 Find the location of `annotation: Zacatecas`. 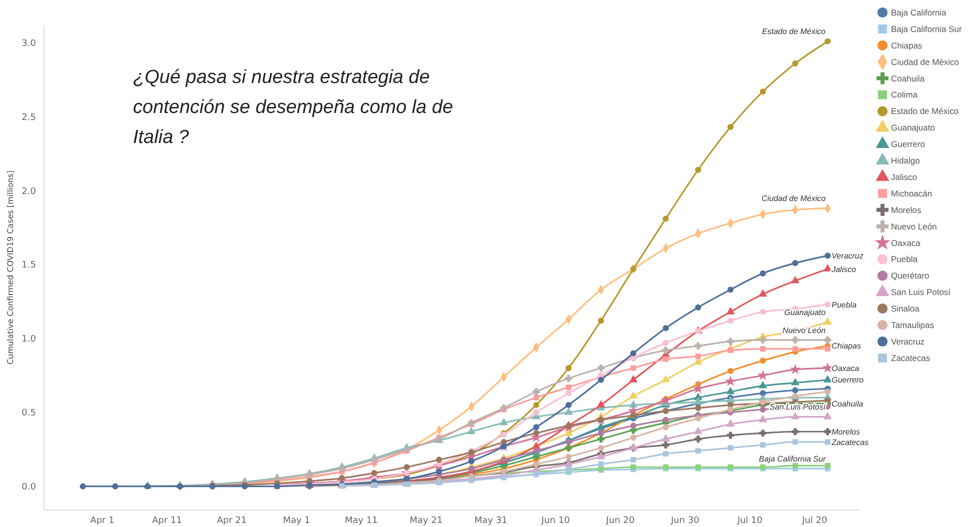

annotation: Zacatecas is located at coordinates (849, 442).